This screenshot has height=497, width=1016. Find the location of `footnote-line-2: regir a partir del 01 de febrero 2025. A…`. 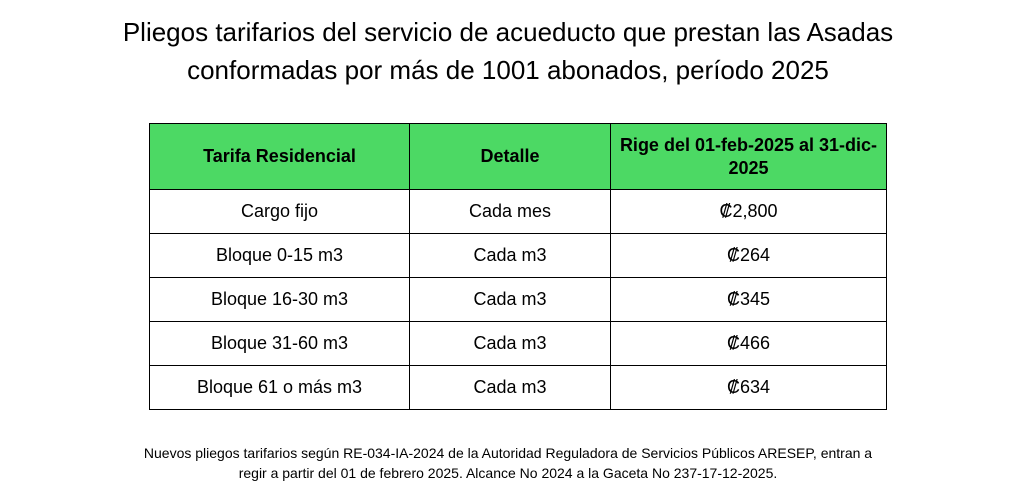

footnote-line-2: regir a partir del 01 de febrero 2025. A… is located at coordinates (508, 473).